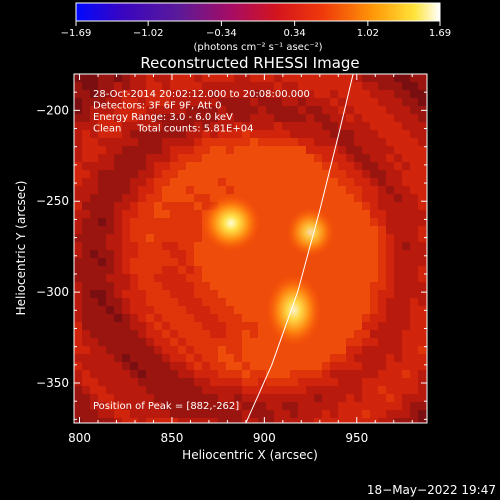  Describe the element at coordinates (52, 110) in the screenshot. I see `y-tick-label: −200` at that location.